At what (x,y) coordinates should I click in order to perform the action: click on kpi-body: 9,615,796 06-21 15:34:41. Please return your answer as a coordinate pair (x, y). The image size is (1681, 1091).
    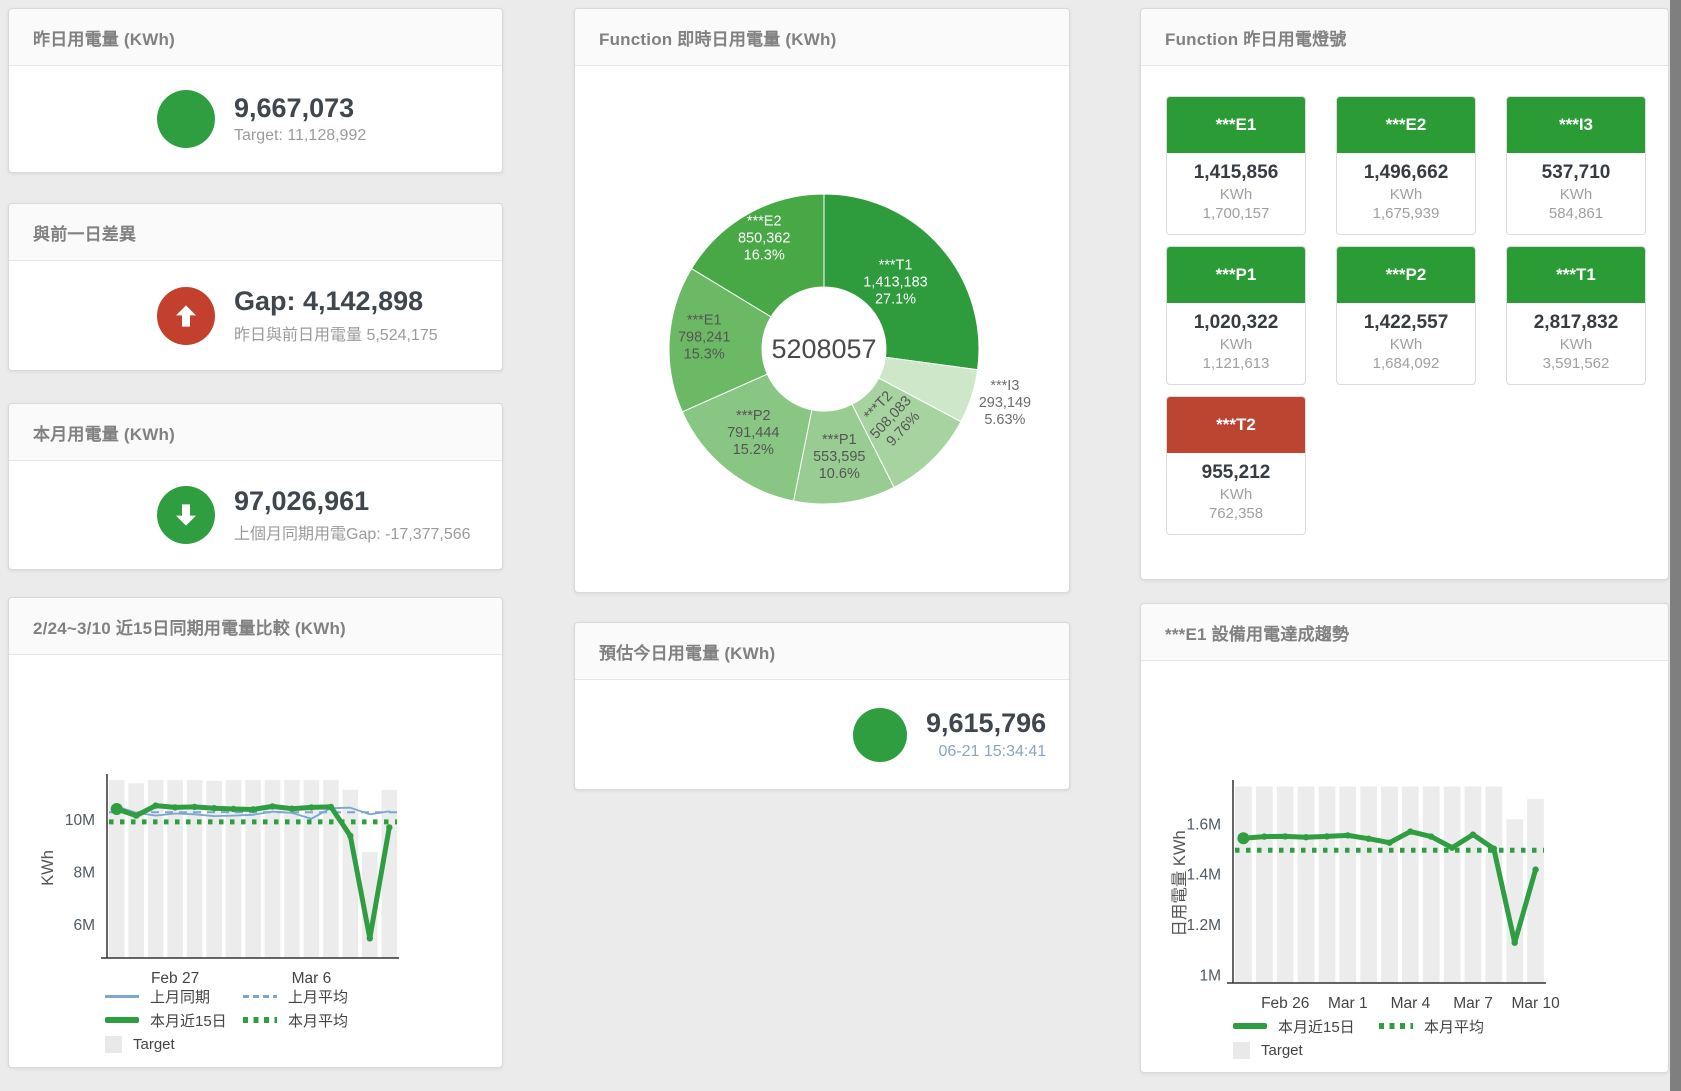
    Looking at the image, I should click on (822, 734).